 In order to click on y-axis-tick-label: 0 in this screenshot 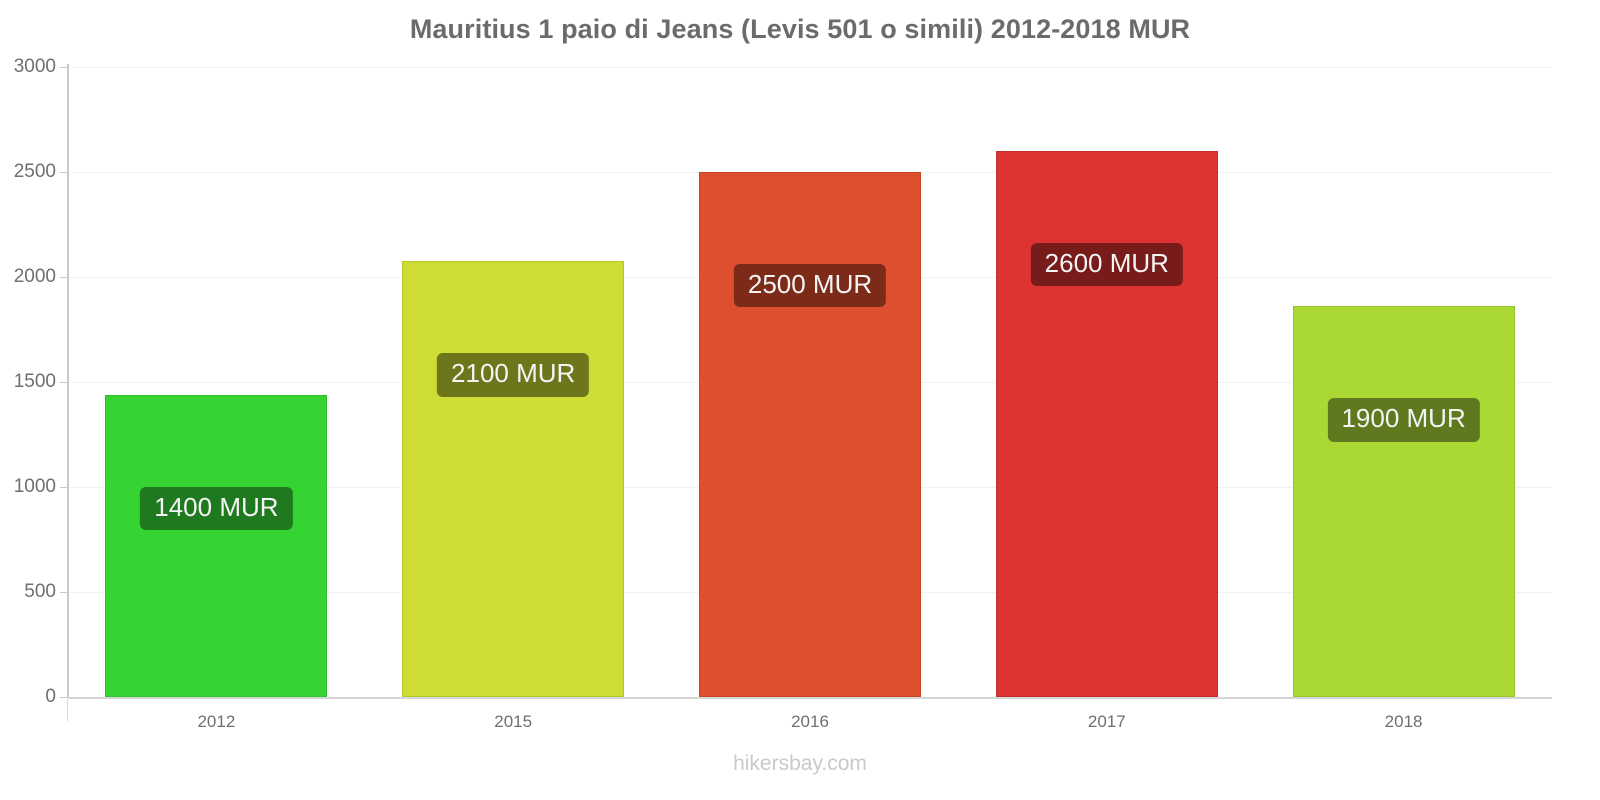, I will do `click(50, 696)`.